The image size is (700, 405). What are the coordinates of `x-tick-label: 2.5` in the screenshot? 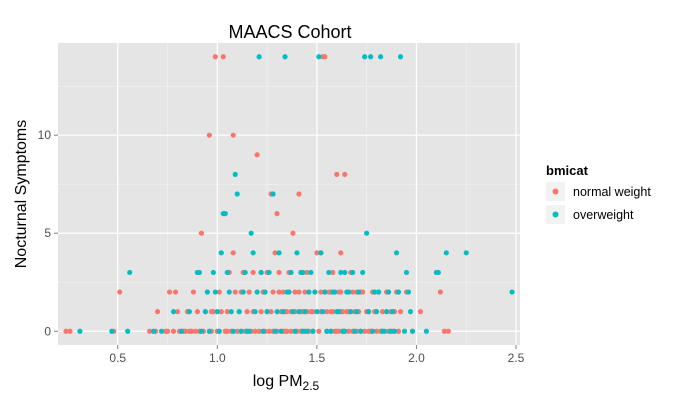 It's located at (516, 358).